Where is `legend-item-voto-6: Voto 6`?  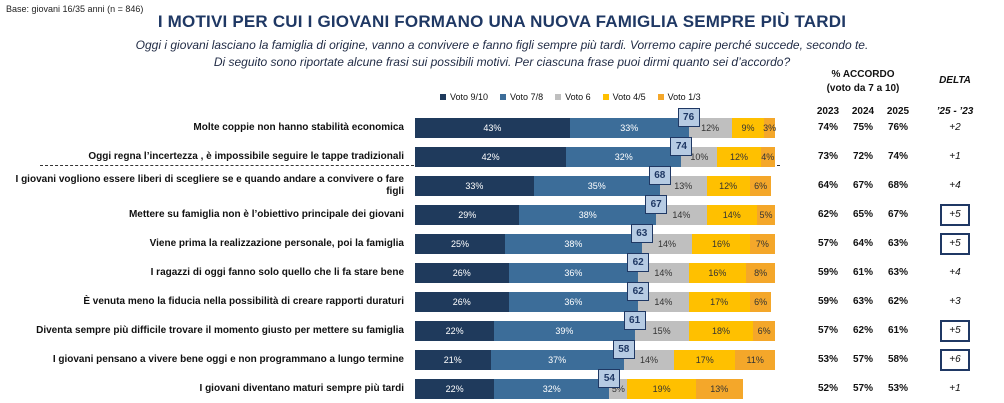
legend-item-voto-6: Voto 6 is located at coordinates (573, 97).